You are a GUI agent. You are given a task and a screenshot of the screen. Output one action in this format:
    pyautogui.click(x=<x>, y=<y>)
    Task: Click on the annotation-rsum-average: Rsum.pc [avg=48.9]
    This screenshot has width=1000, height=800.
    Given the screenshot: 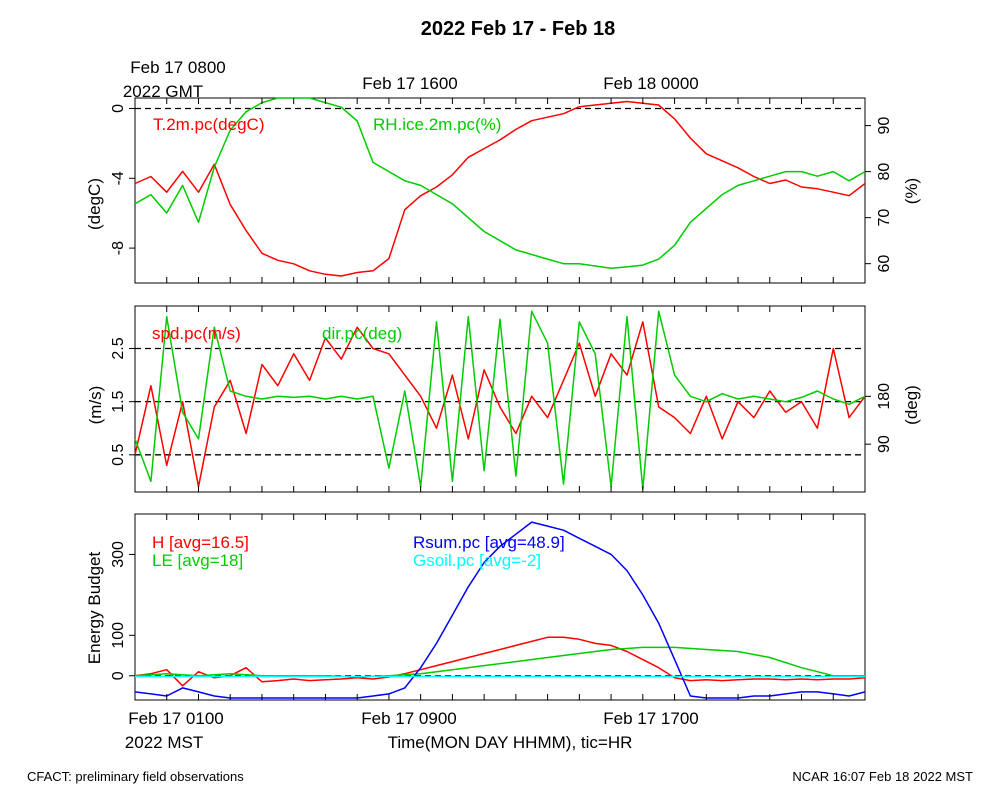 What is the action you would take?
    pyautogui.click(x=489, y=542)
    